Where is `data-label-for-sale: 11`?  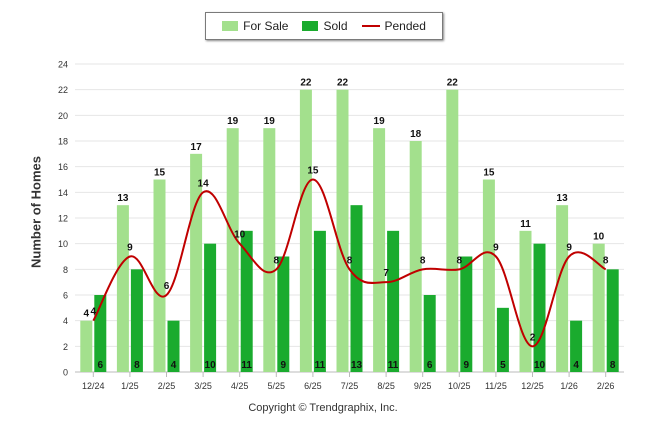
data-label-for-sale: 11 is located at coordinates (525, 224).